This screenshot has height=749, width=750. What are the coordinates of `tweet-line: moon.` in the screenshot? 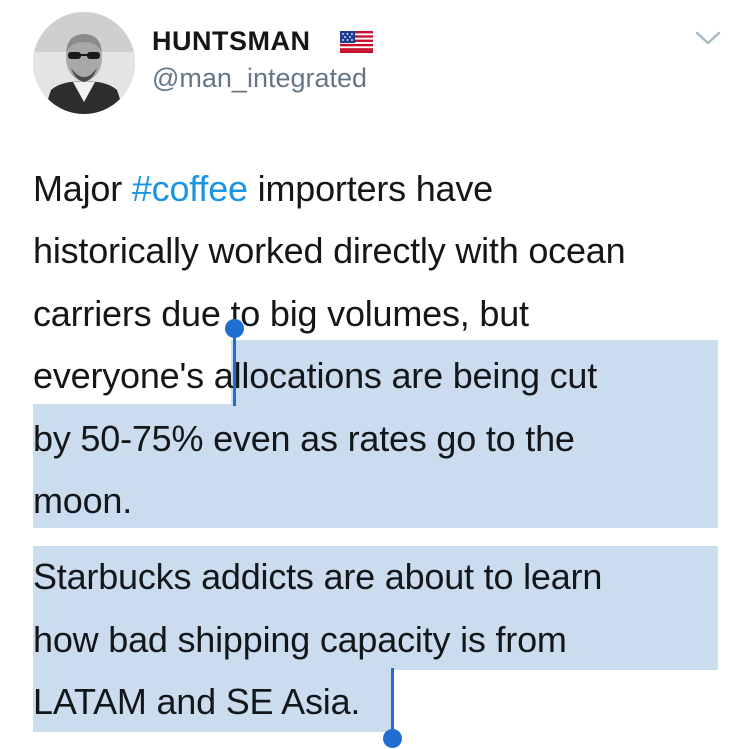 It's located at (83, 501).